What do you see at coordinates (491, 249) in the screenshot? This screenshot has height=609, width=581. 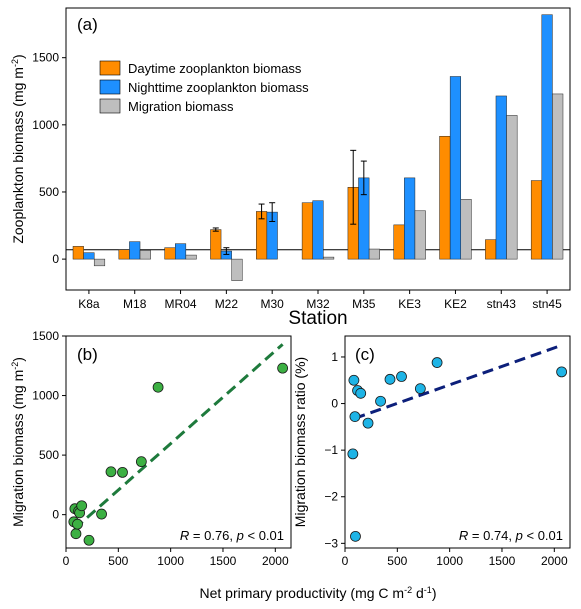 I see `bar-day-stn43` at bounding box center [491, 249].